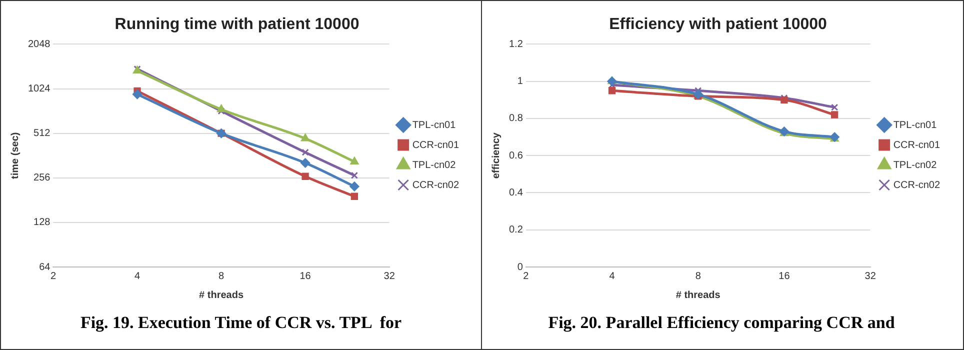 This screenshot has width=964, height=350. What do you see at coordinates (42, 178) in the screenshot?
I see `y-tick-label: 256` at bounding box center [42, 178].